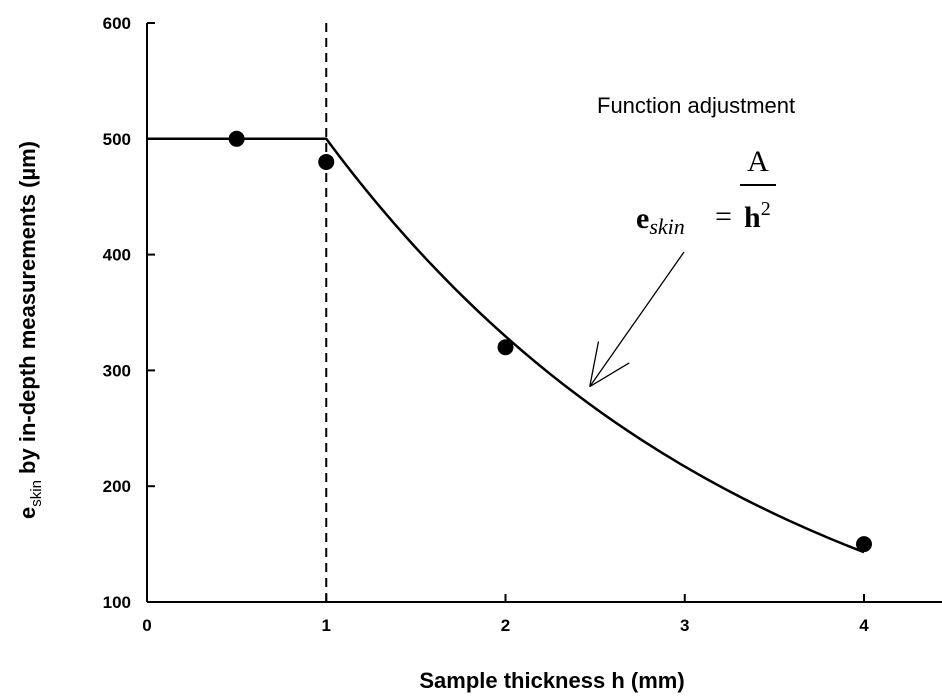 The width and height of the screenshot is (942, 697). I want to click on formula-lhs-sub: skin, so click(666, 226).